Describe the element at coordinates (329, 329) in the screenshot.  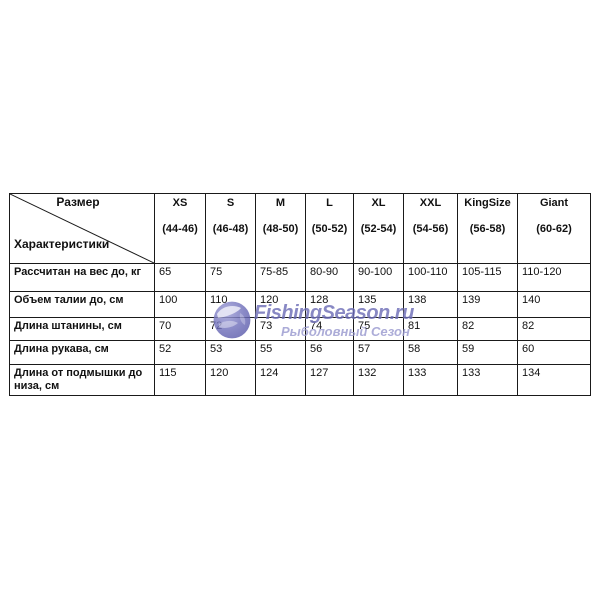
I see `value-cell: 74` at that location.